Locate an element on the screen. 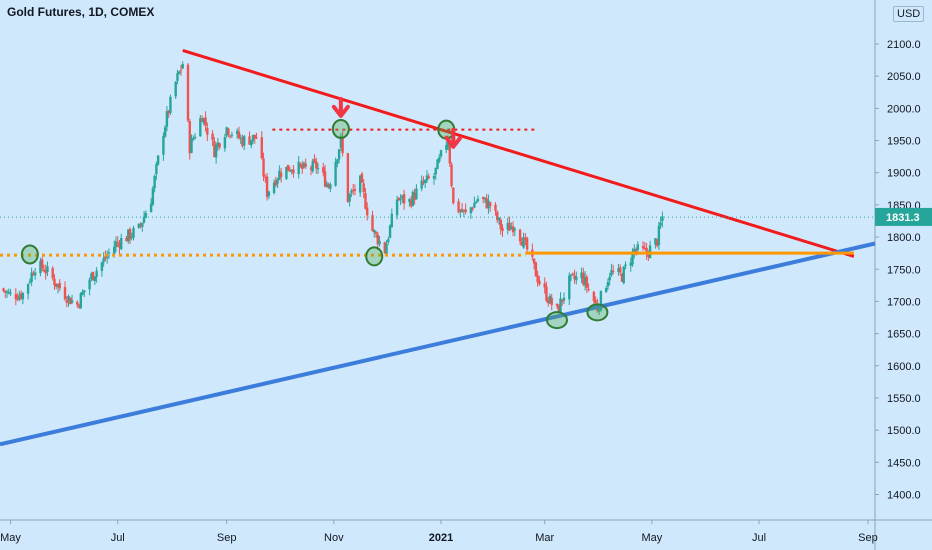 Image resolution: width=932 pixels, height=550 pixels. last-price-label: 1831.3 is located at coordinates (903, 218).